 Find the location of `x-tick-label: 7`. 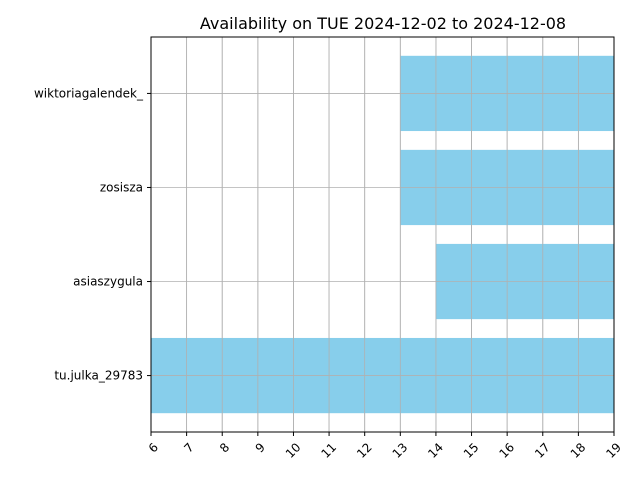

x-tick-label: 7 is located at coordinates (188, 447).